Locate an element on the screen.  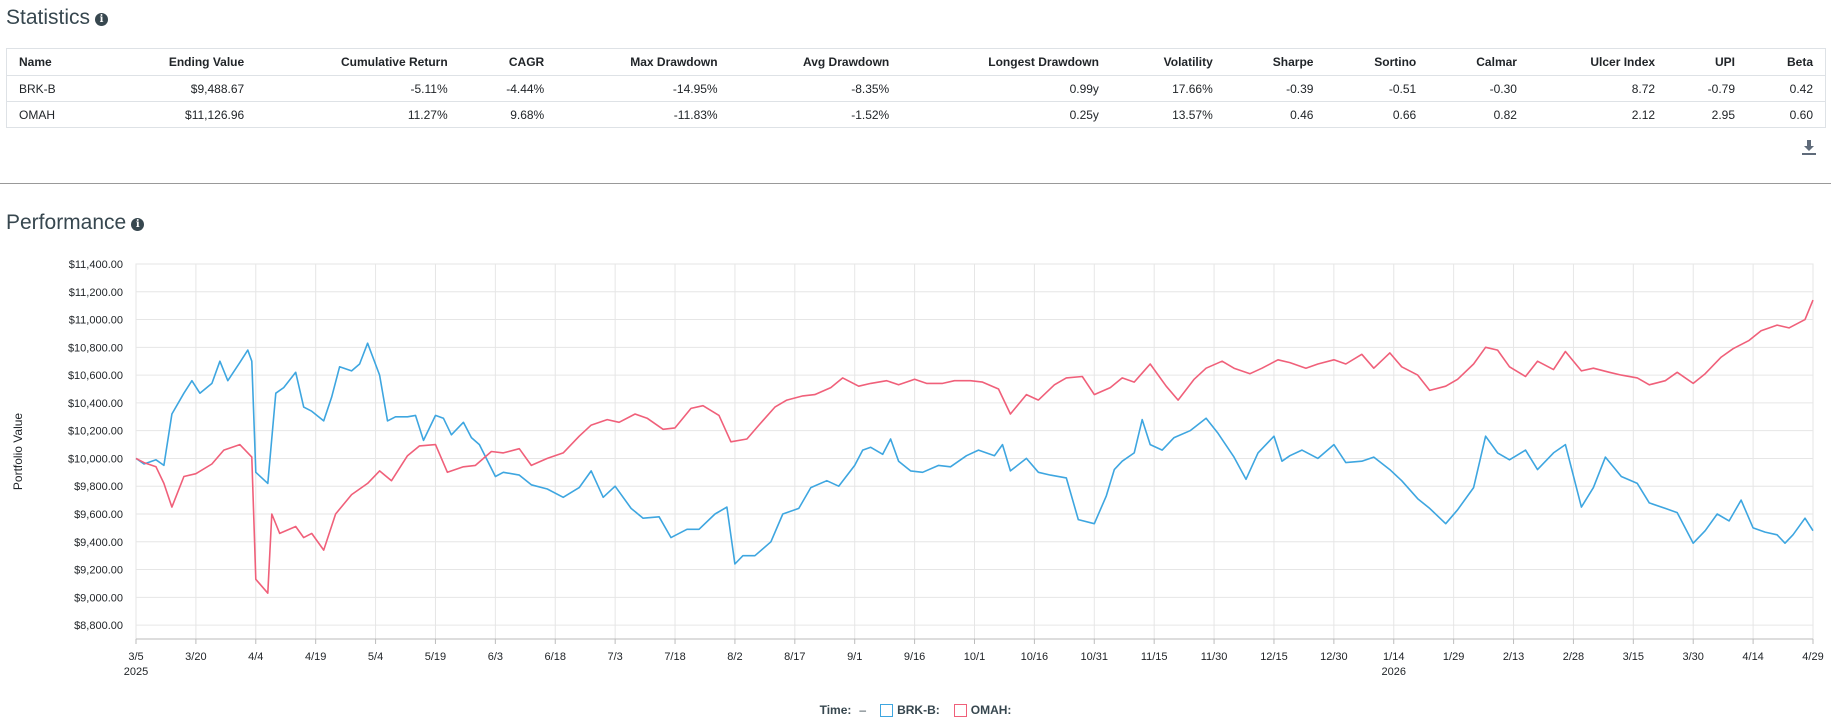
column-header: Sharpe is located at coordinates (1275, 62).